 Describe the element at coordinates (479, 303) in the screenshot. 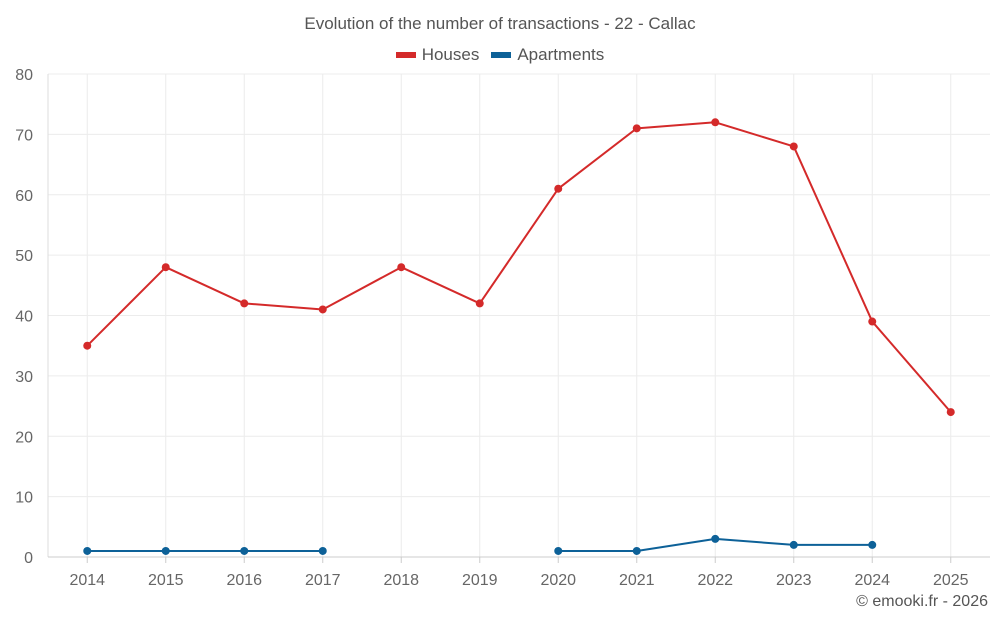

I see `data-point-houses-2019` at that location.